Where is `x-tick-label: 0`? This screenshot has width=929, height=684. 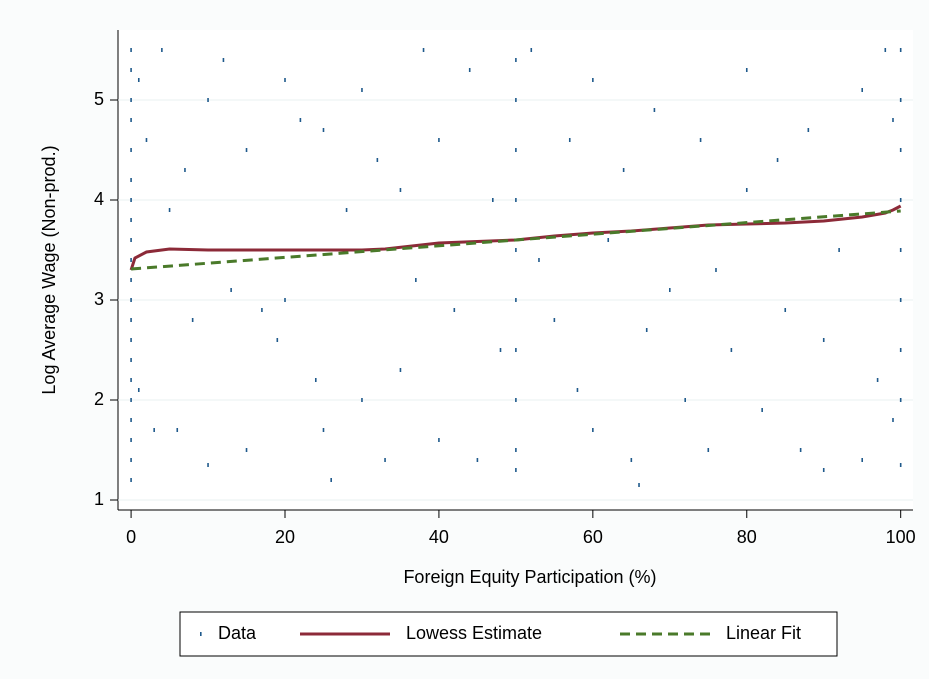
x-tick-label: 0 is located at coordinates (131, 537).